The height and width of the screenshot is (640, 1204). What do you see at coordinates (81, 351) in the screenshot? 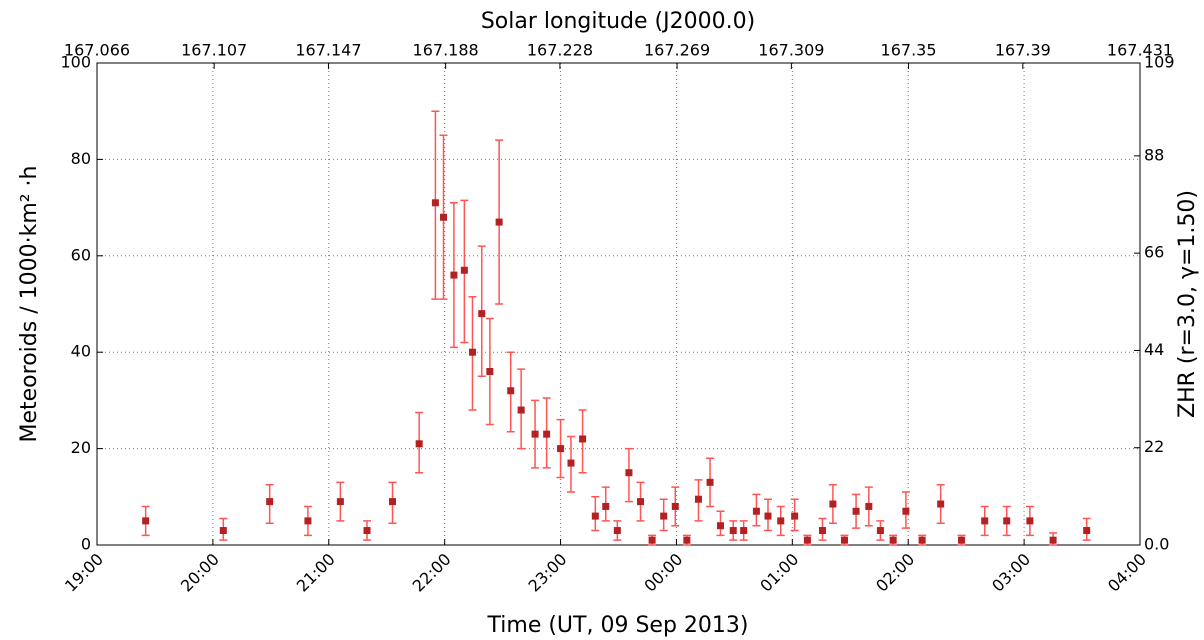
I see `y-tick-label: 40` at bounding box center [81, 351].